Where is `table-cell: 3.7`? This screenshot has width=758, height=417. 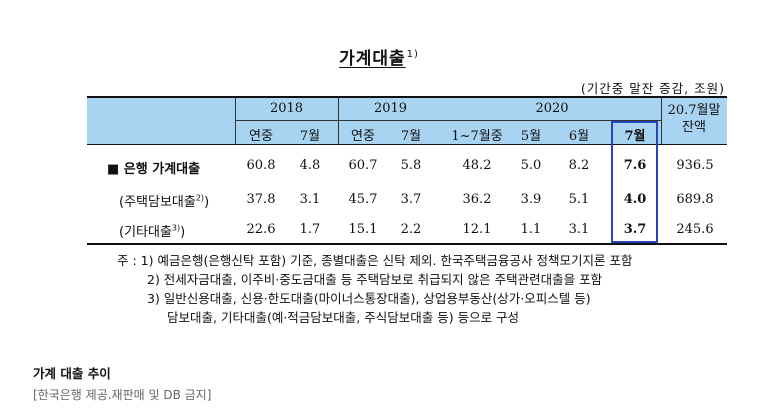 table-cell: 3.7 is located at coordinates (411, 199).